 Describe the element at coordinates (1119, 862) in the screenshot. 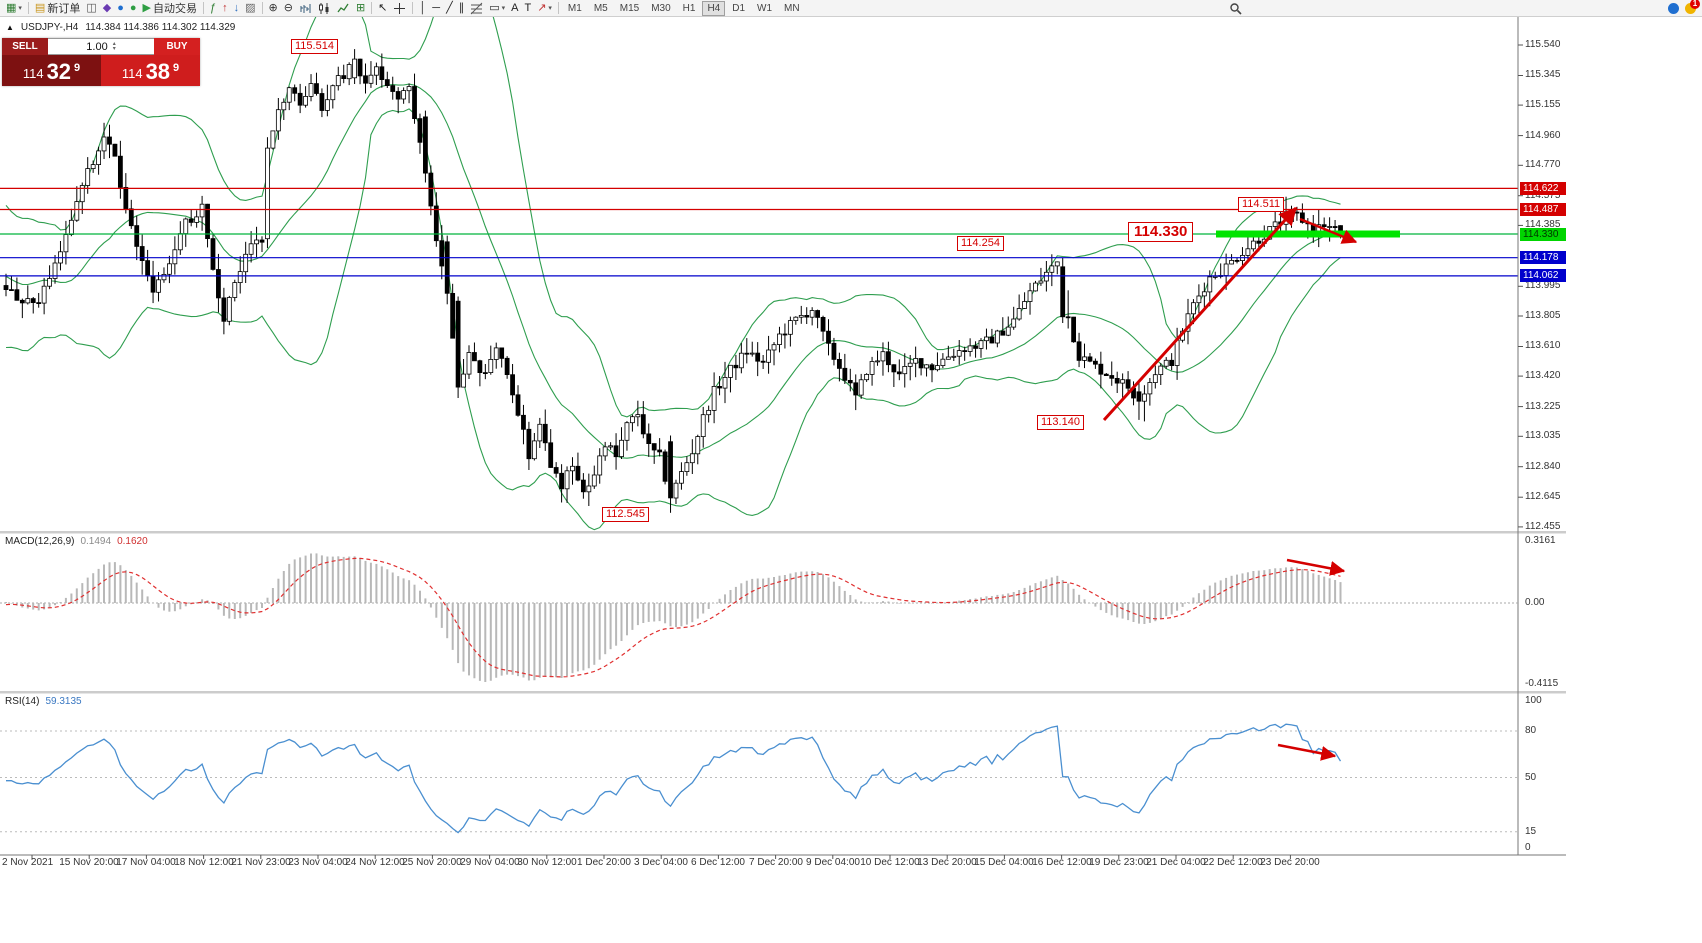

I see `time-axis-label: 19 Dec 23:00` at that location.